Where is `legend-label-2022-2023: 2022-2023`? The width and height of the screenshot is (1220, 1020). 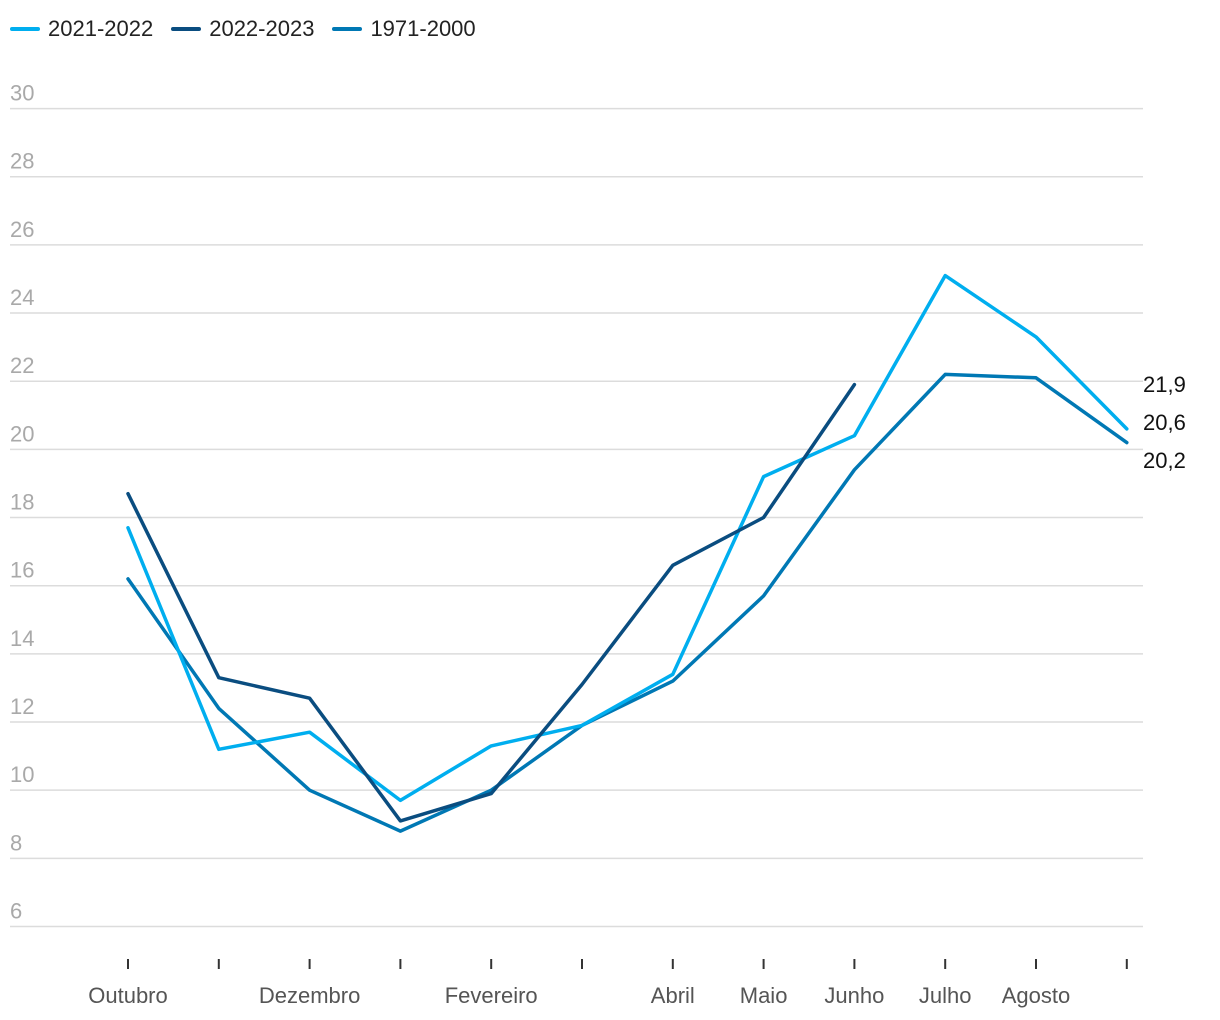
legend-label-2022-2023: 2022-2023 is located at coordinates (262, 28).